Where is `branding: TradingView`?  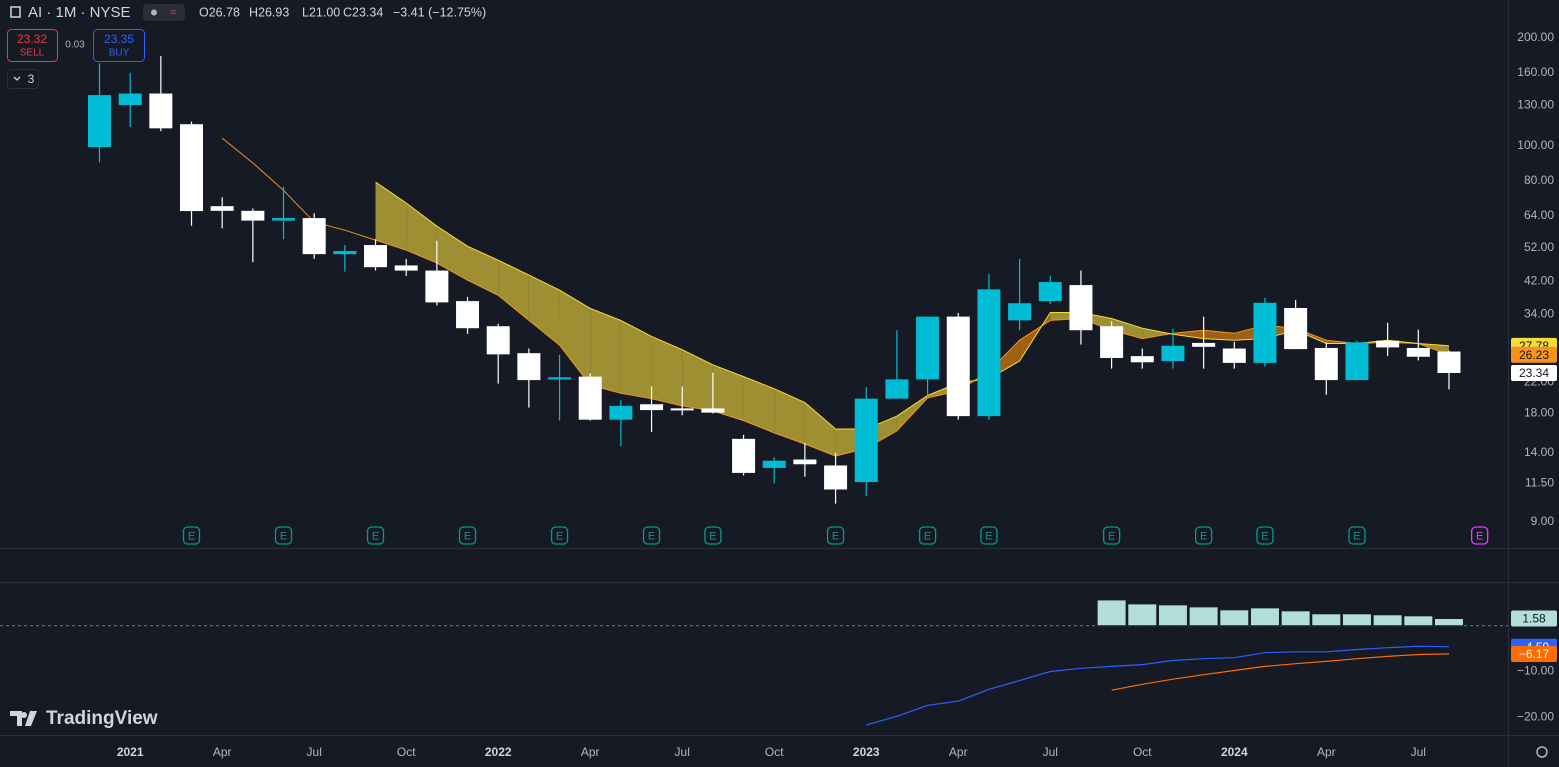
branding: TradingView is located at coordinates (102, 718).